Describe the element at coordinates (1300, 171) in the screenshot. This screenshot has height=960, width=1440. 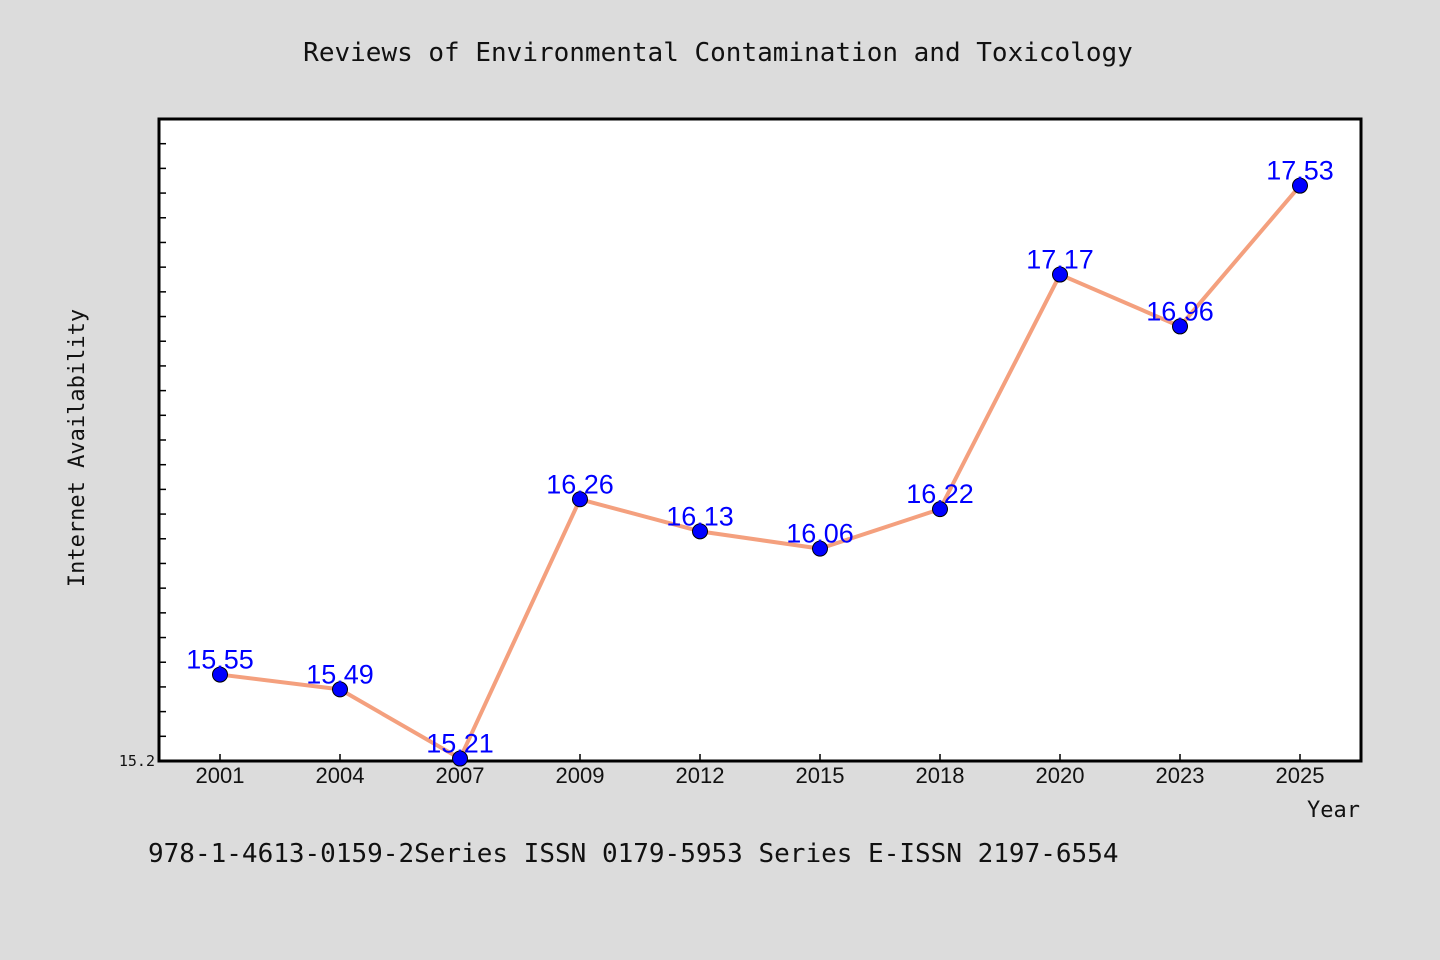
I see `data-label: 17.53` at that location.